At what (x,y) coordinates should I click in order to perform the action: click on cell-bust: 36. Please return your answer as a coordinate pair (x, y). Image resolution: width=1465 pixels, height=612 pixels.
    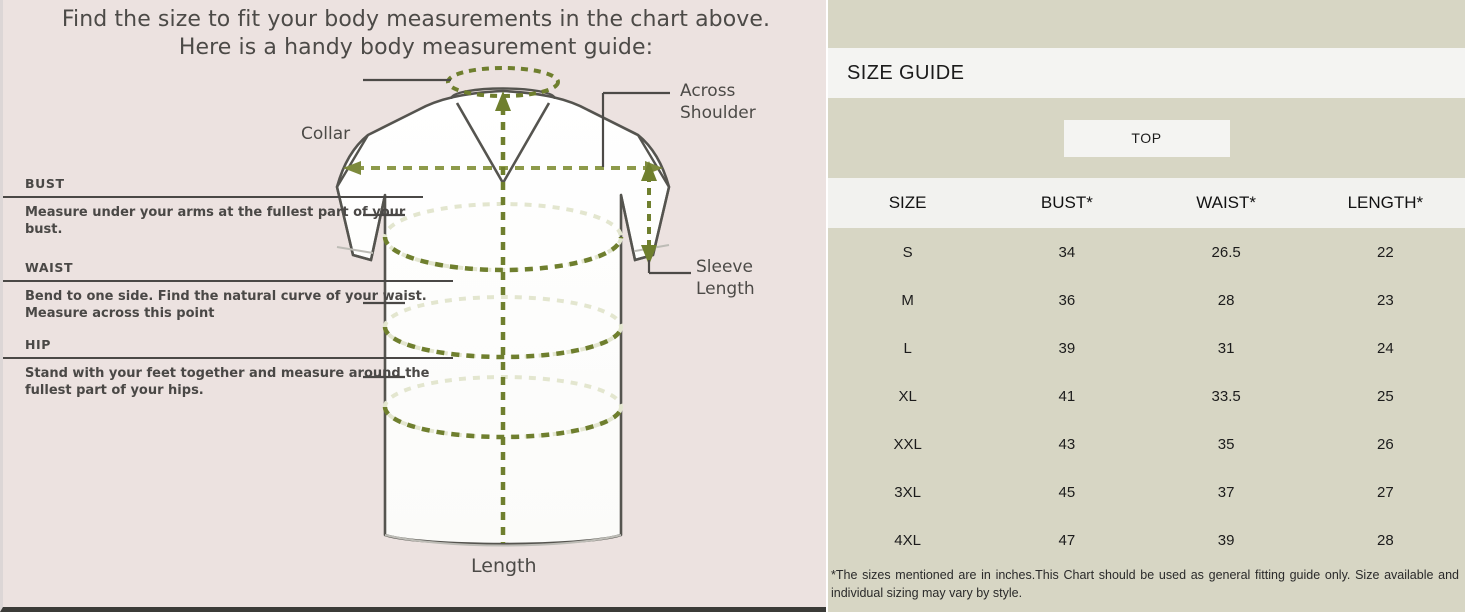
    Looking at the image, I should click on (1067, 300).